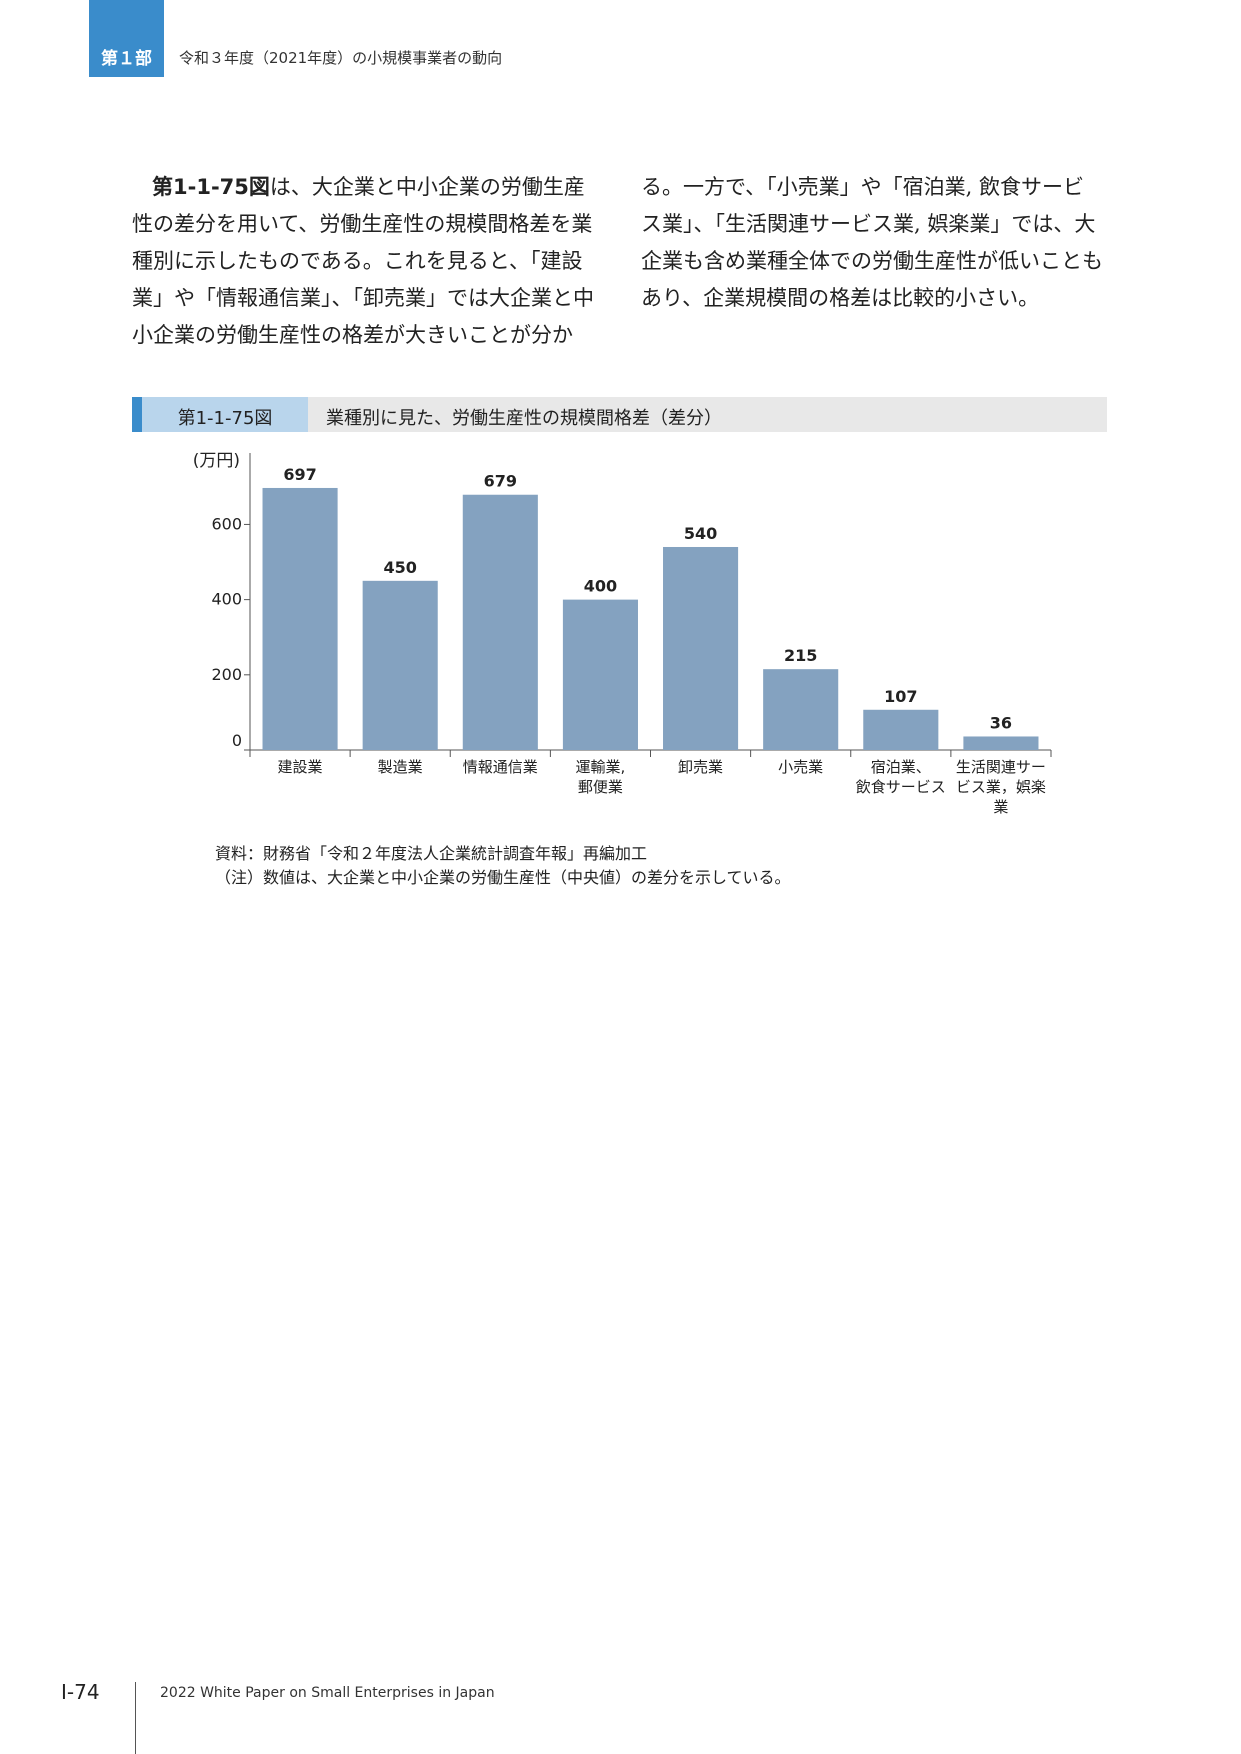  What do you see at coordinates (226, 523) in the screenshot?
I see `y-tick-label: 600` at bounding box center [226, 523].